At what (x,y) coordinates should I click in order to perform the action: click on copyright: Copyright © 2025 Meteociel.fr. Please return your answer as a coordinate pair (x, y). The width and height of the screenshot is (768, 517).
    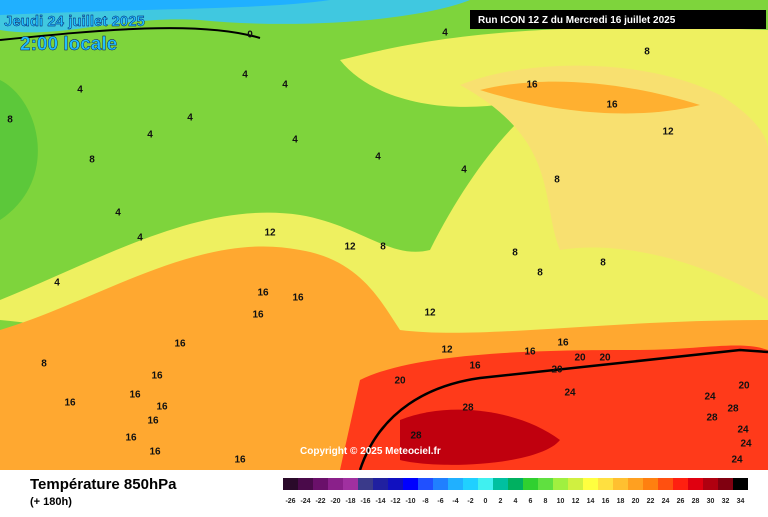
    Looking at the image, I should click on (370, 451).